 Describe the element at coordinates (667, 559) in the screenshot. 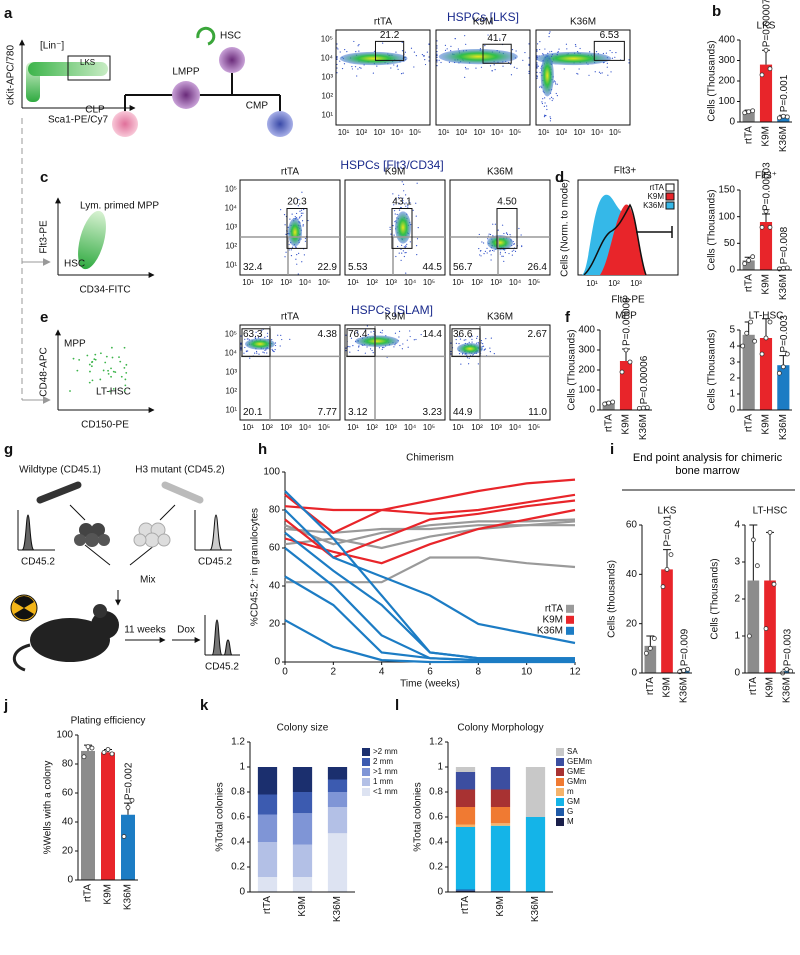

I see `error-bar` at that location.